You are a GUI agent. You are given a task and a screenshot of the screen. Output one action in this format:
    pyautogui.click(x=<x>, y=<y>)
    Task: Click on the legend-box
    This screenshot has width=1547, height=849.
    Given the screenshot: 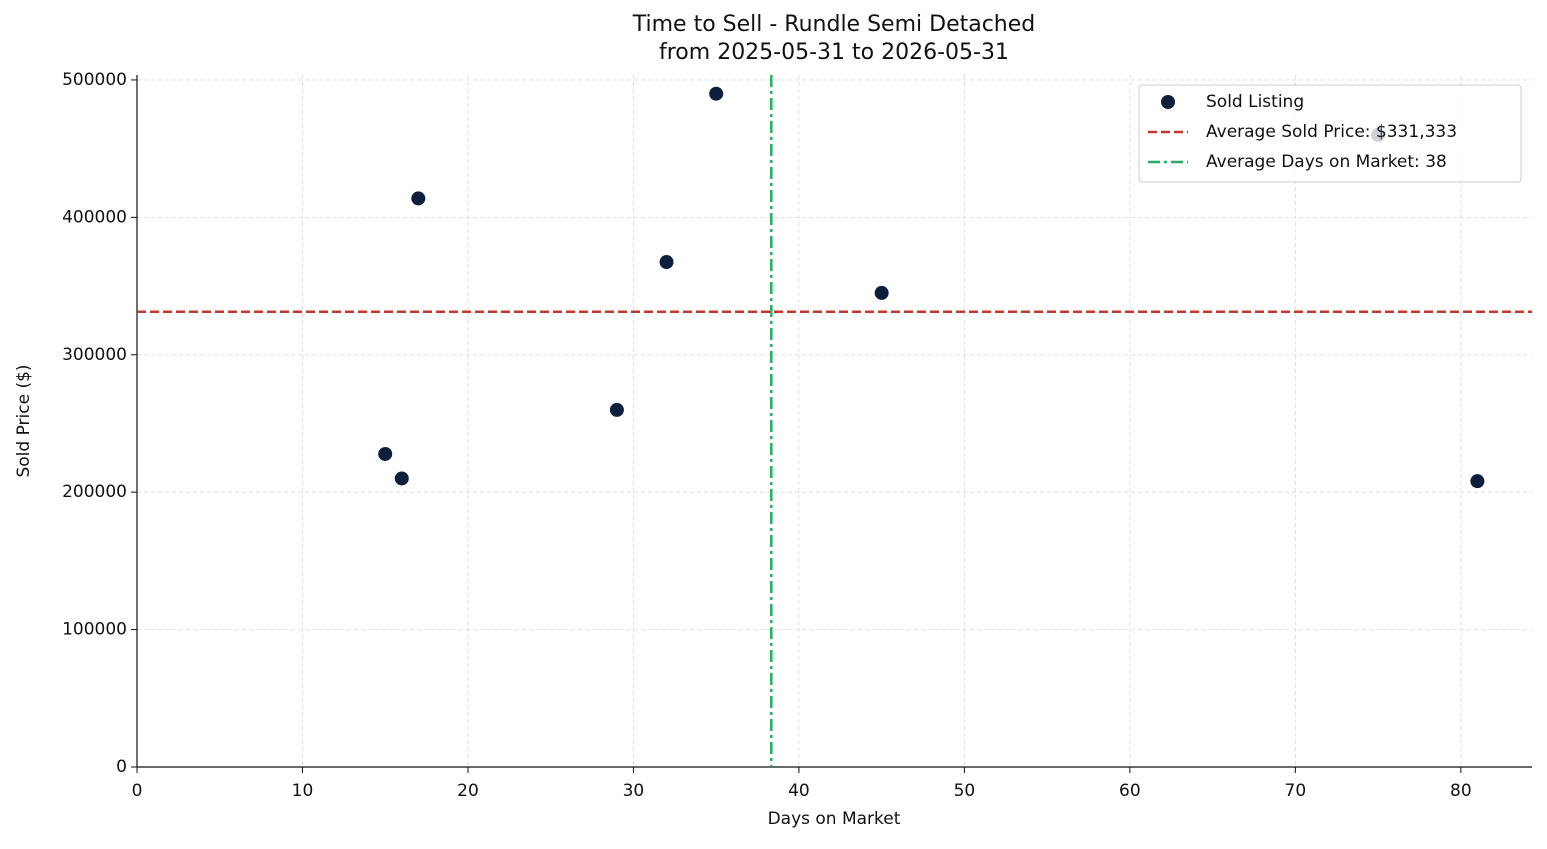 What is the action you would take?
    pyautogui.click(x=1330, y=133)
    